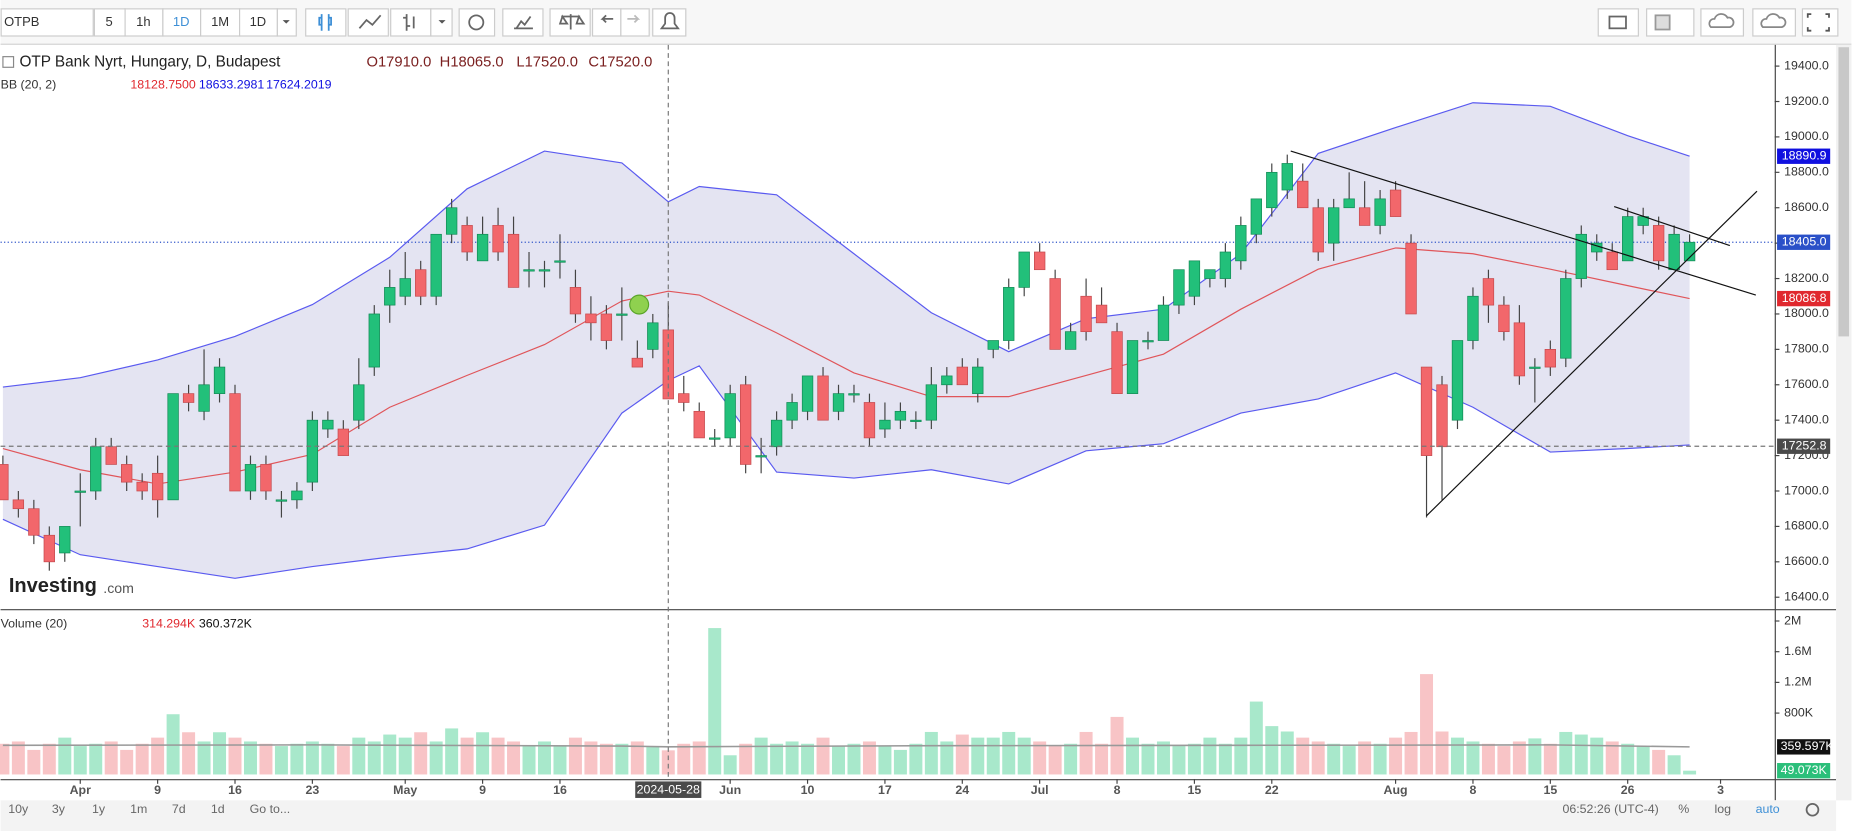  What do you see at coordinates (1768, 809) in the screenshot?
I see `auto-toggle: auto` at bounding box center [1768, 809].